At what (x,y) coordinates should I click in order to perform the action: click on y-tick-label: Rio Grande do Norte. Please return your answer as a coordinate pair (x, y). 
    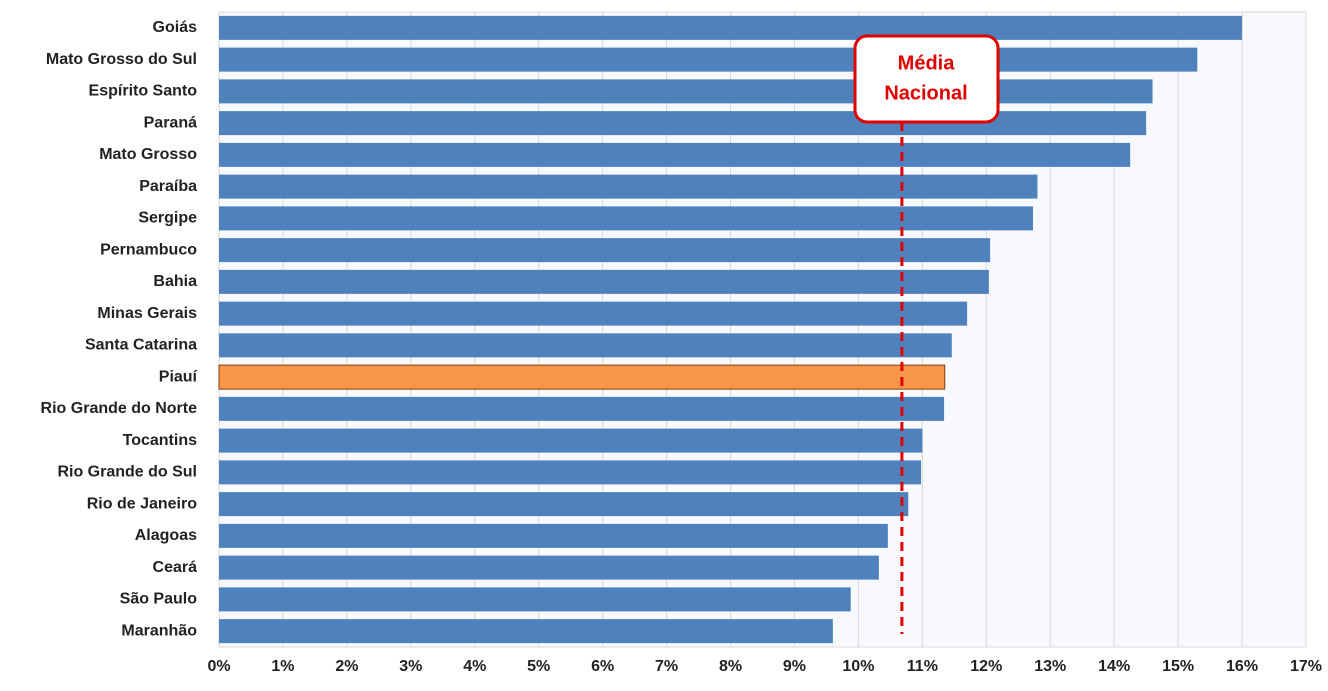
    Looking at the image, I should click on (119, 408).